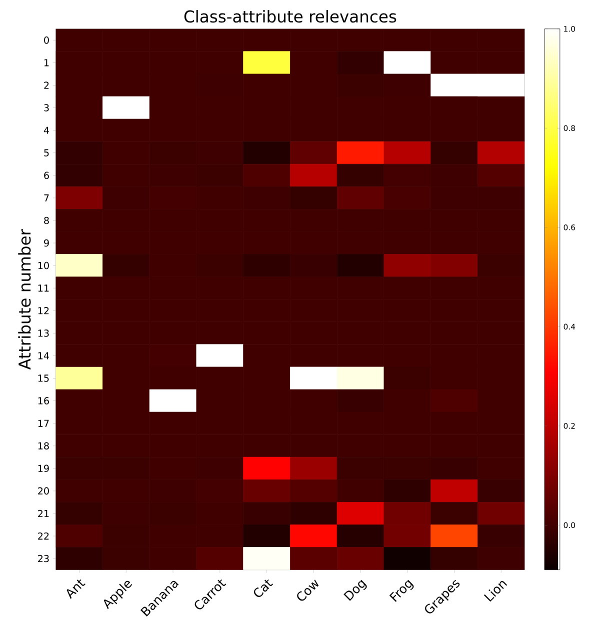  What do you see at coordinates (290, 16) in the screenshot?
I see `chart-title: Class-attribute relevances` at bounding box center [290, 16].